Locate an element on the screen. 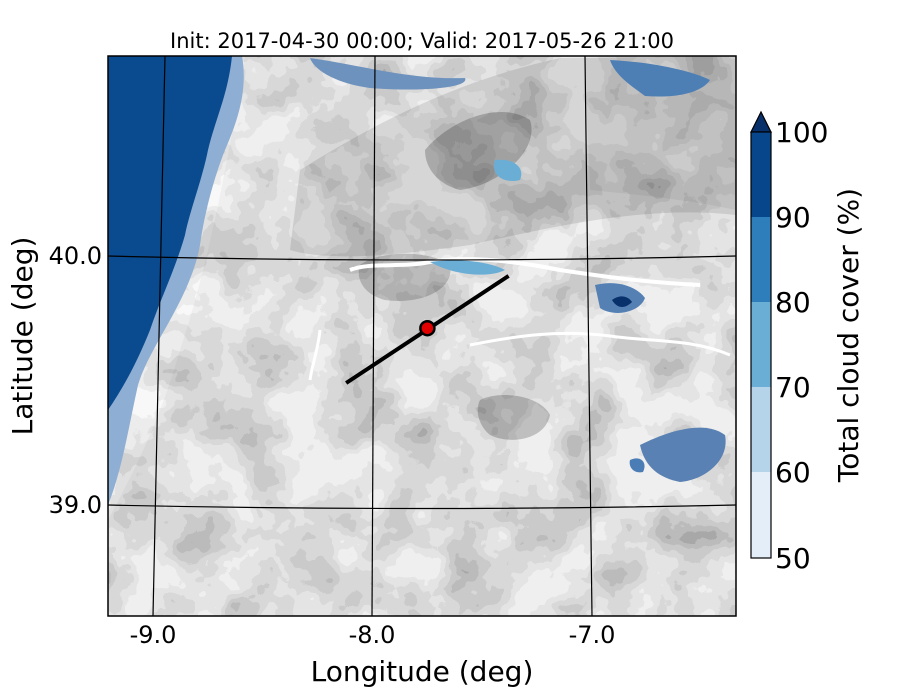 This screenshot has width=900, height=700. gridline-lon-minus7 is located at coordinates (588, 336).